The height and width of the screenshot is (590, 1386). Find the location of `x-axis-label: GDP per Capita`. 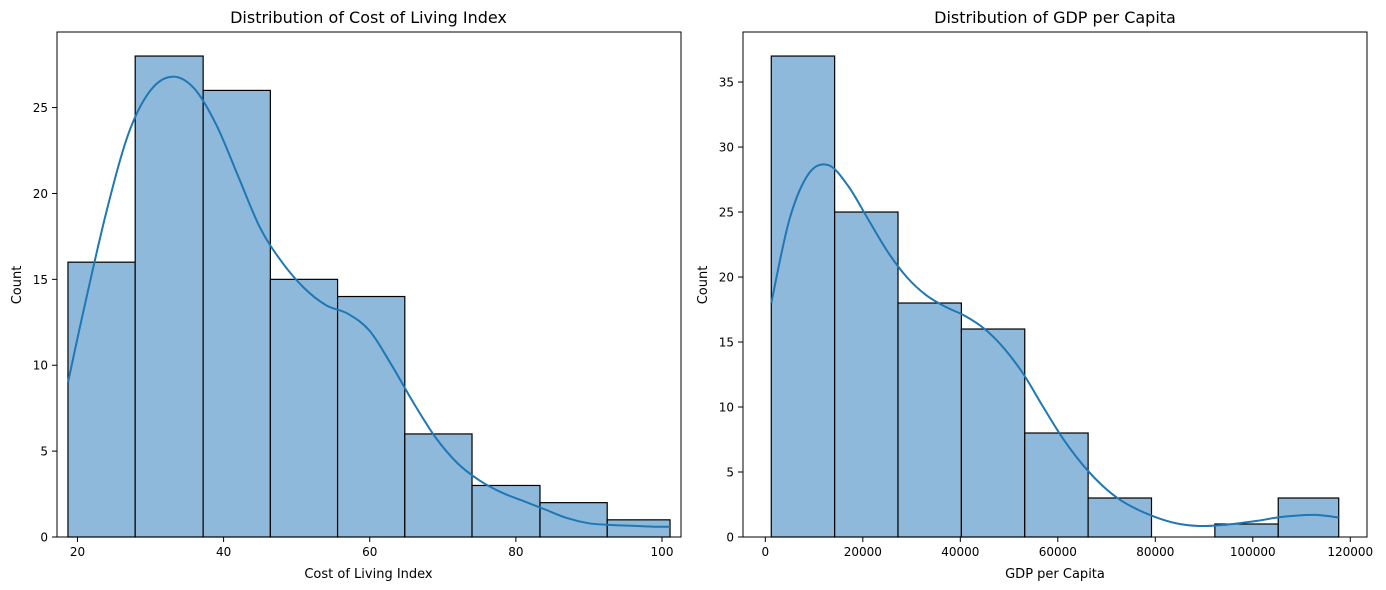

x-axis-label: GDP per Capita is located at coordinates (1055, 574).